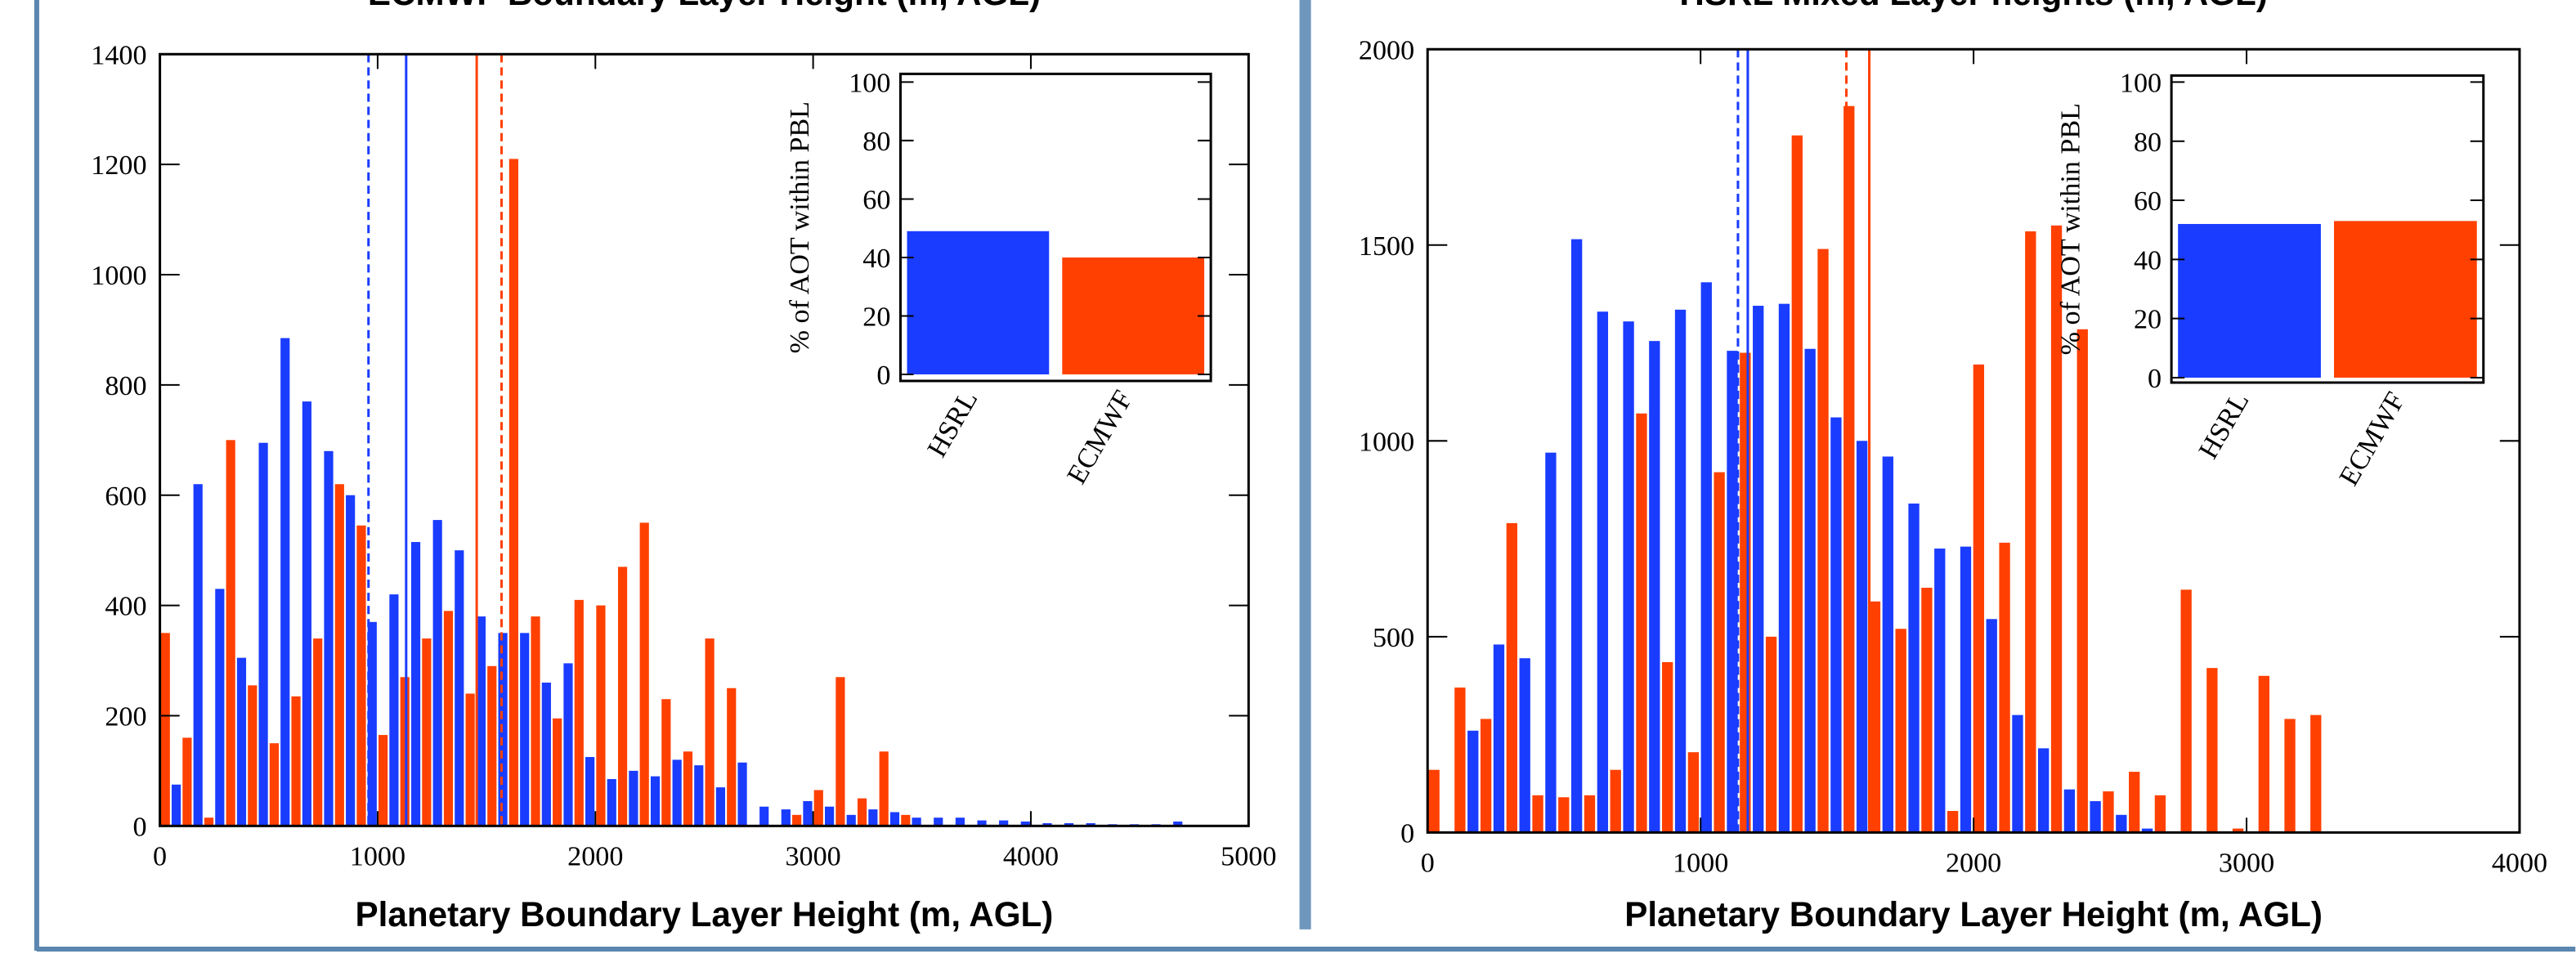  I want to click on y-tick-label: 60, so click(2148, 201).